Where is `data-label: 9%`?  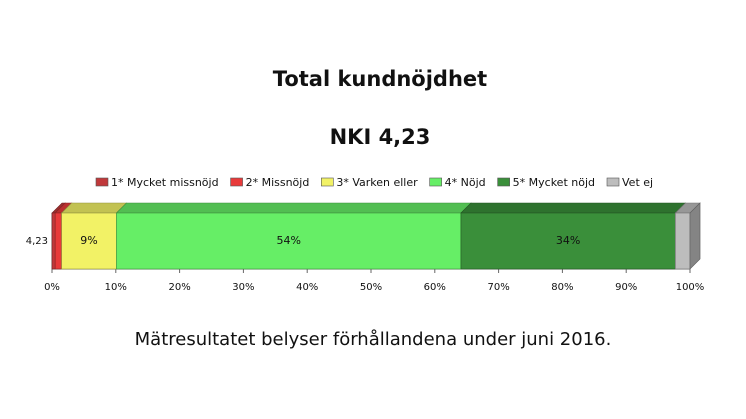
data-label: 9% is located at coordinates (88, 240).